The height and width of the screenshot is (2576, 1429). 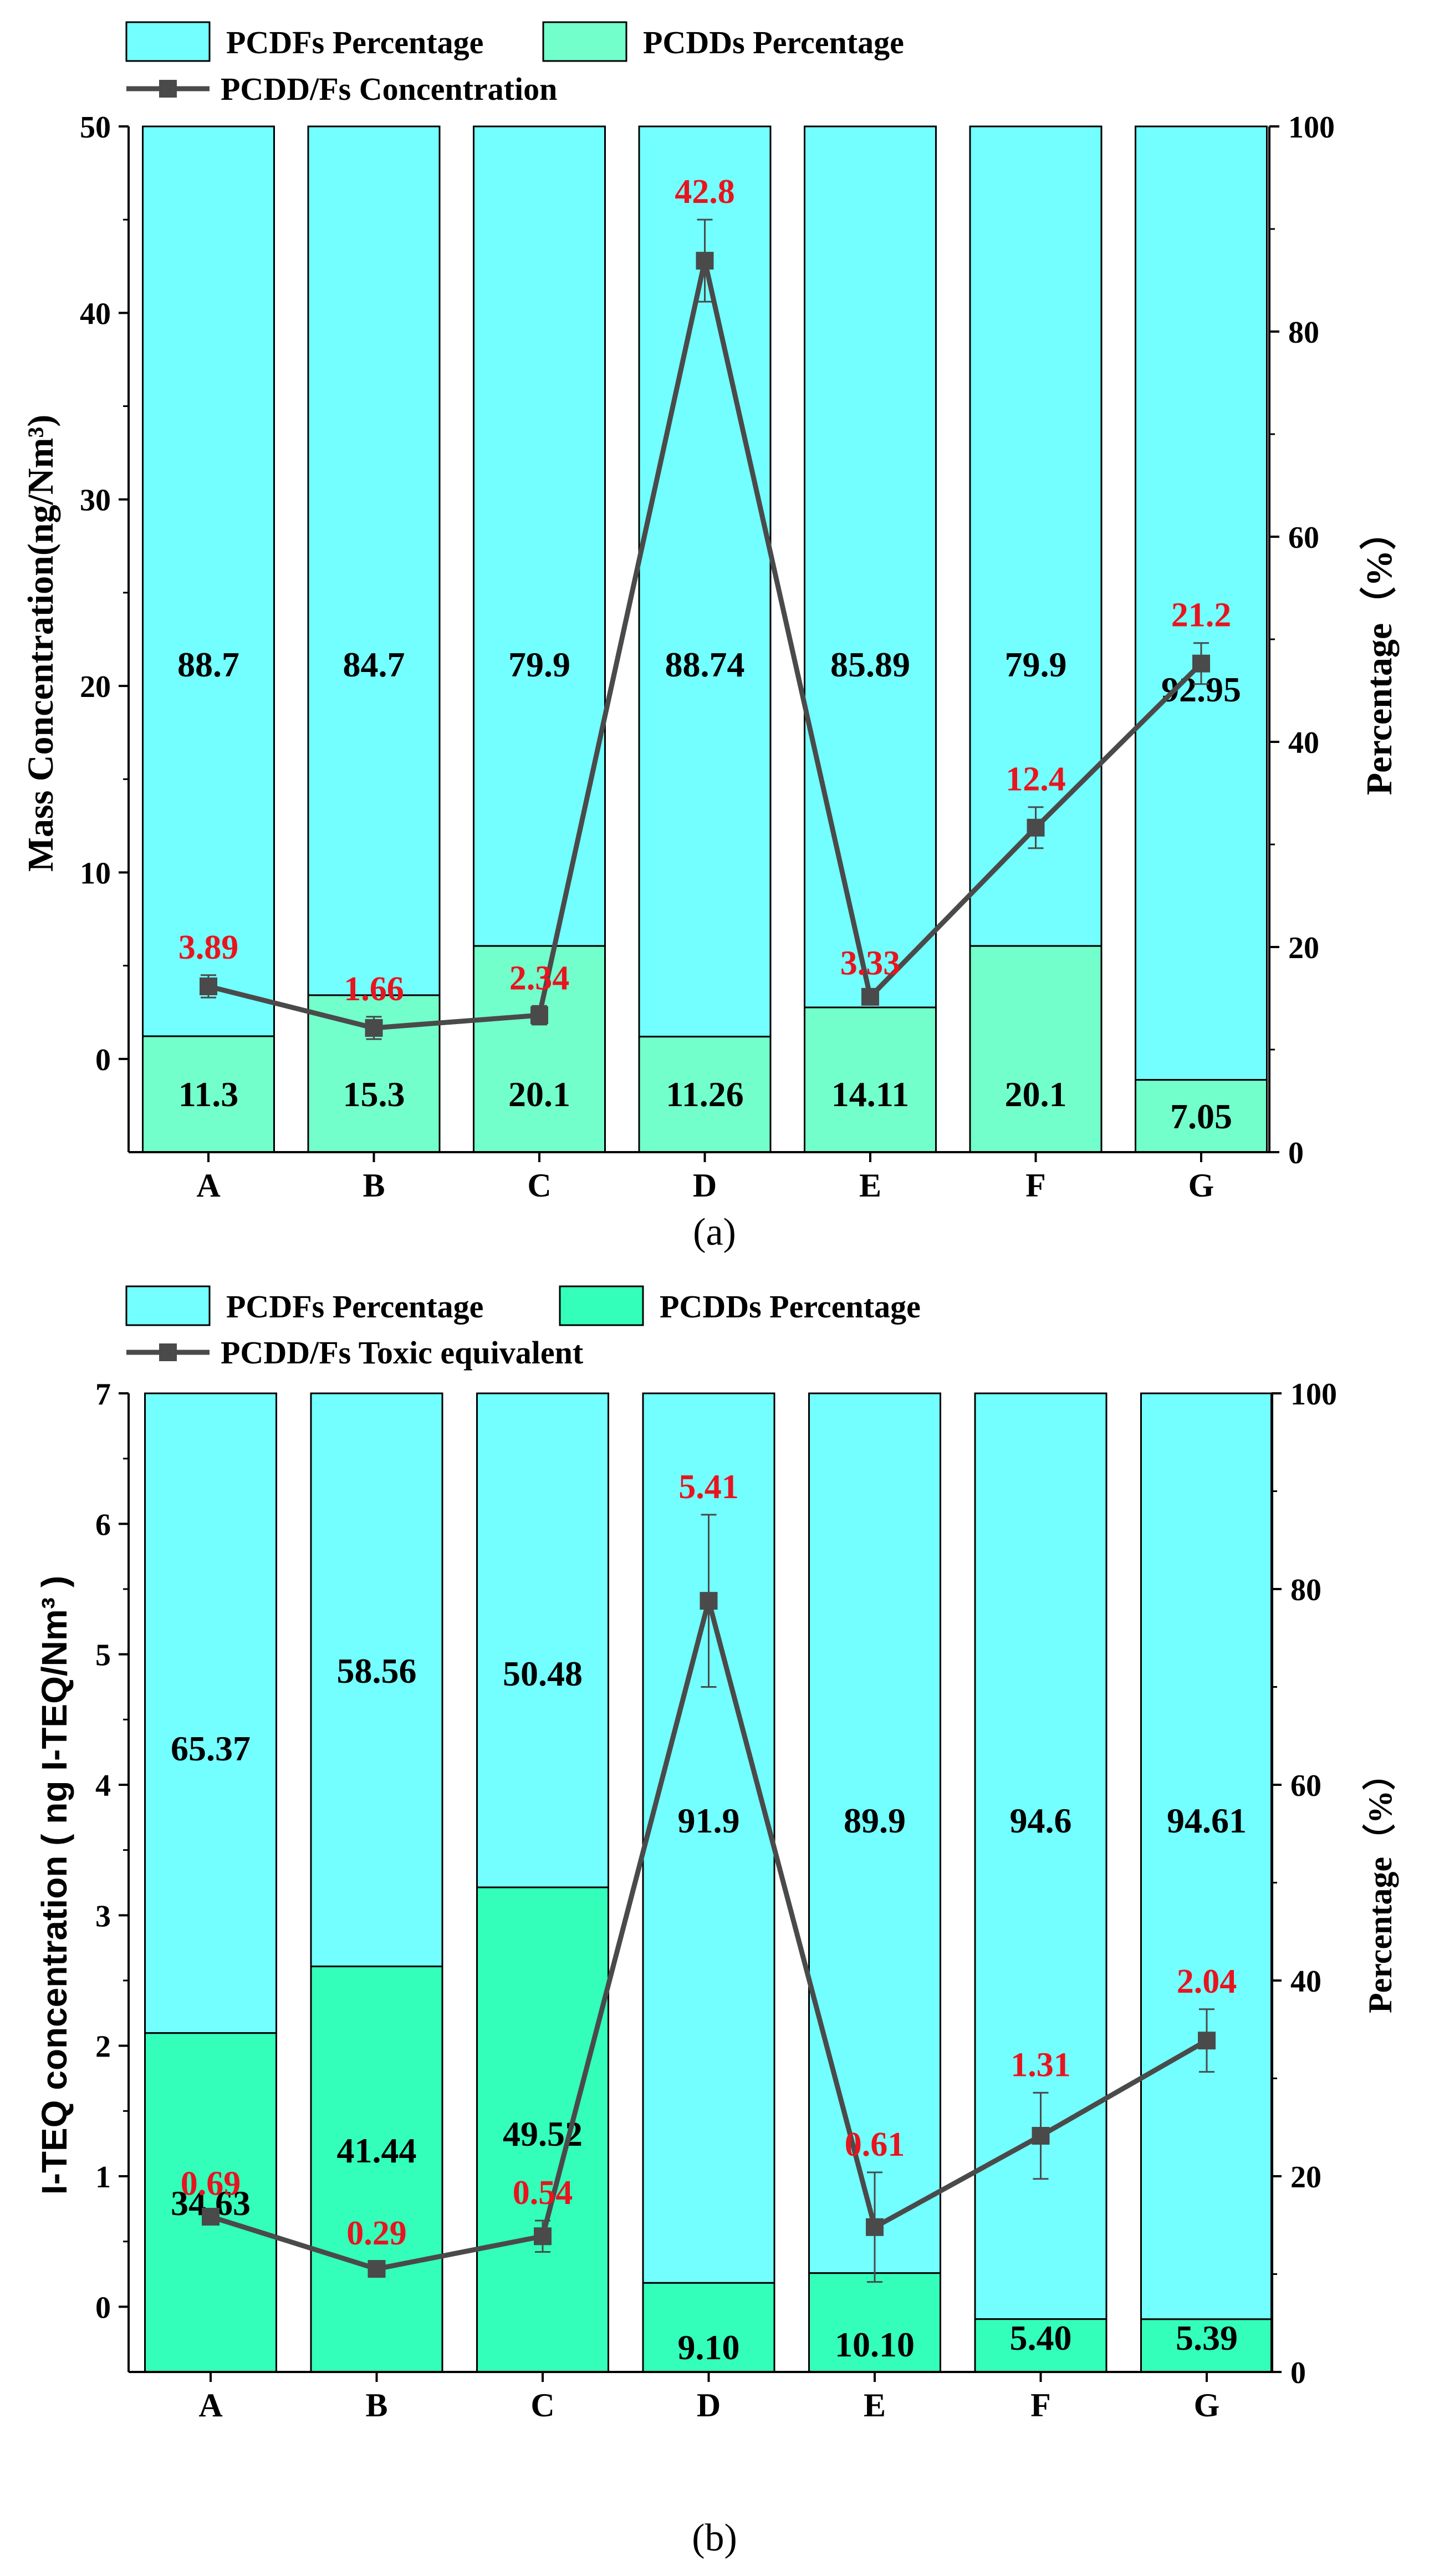 I want to click on line-value-label: 5.41, so click(x=708, y=1487).